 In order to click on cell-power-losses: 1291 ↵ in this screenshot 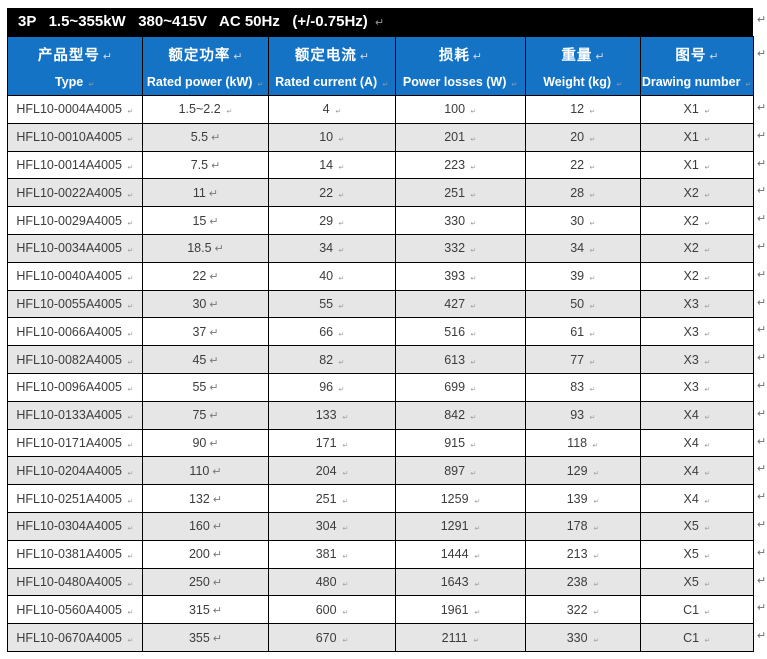, I will do `click(460, 526)`.